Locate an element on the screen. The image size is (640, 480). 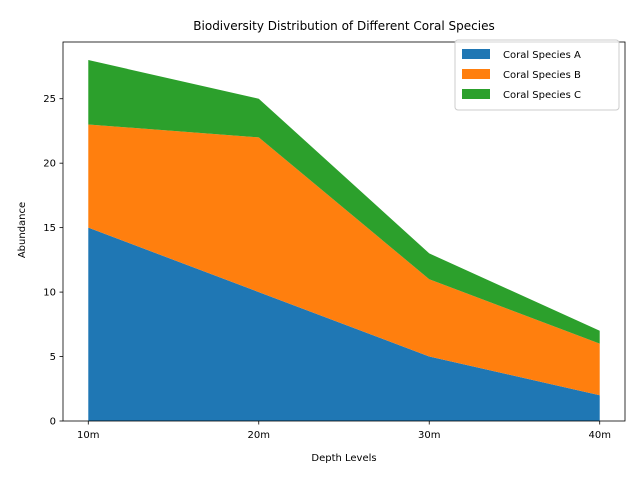
x-tick-label: 30m is located at coordinates (429, 435).